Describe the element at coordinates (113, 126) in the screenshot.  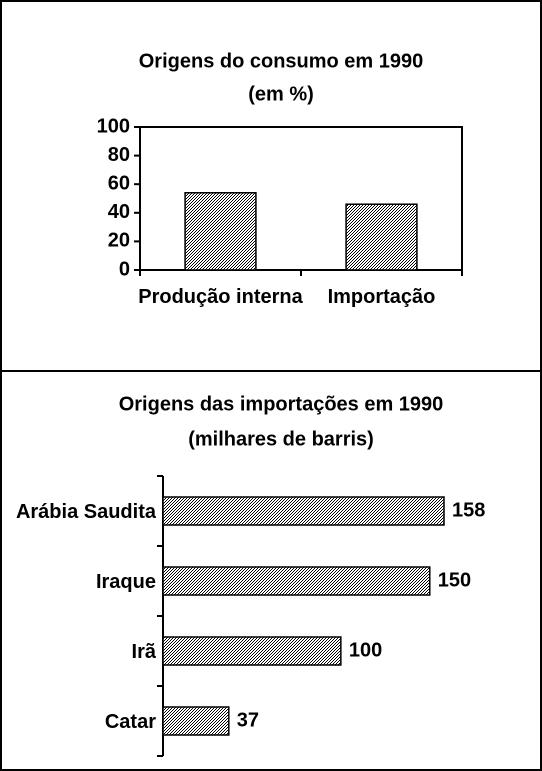
I see `y-tick-label: 100` at that location.